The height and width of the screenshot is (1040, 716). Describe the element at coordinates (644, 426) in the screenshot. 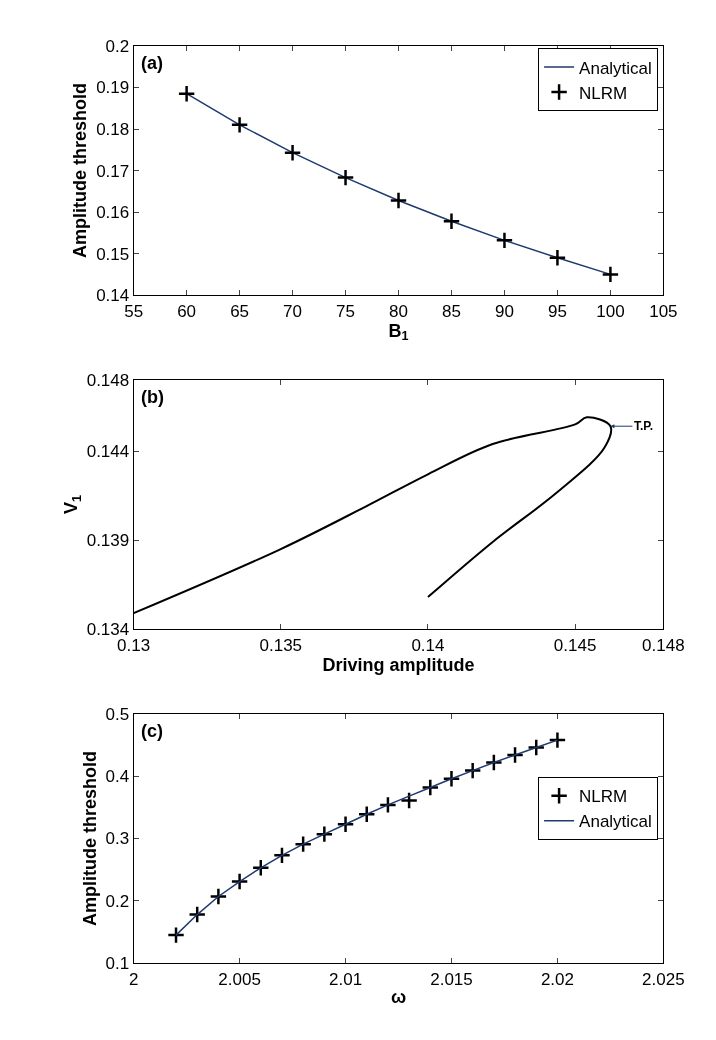

I see `annotation: T.P.` at that location.